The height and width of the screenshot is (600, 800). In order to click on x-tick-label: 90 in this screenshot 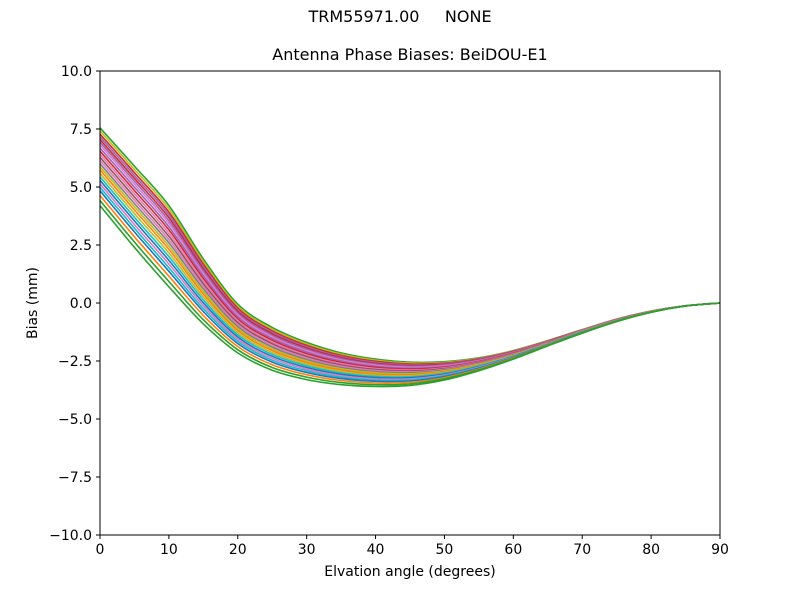, I will do `click(720, 550)`.